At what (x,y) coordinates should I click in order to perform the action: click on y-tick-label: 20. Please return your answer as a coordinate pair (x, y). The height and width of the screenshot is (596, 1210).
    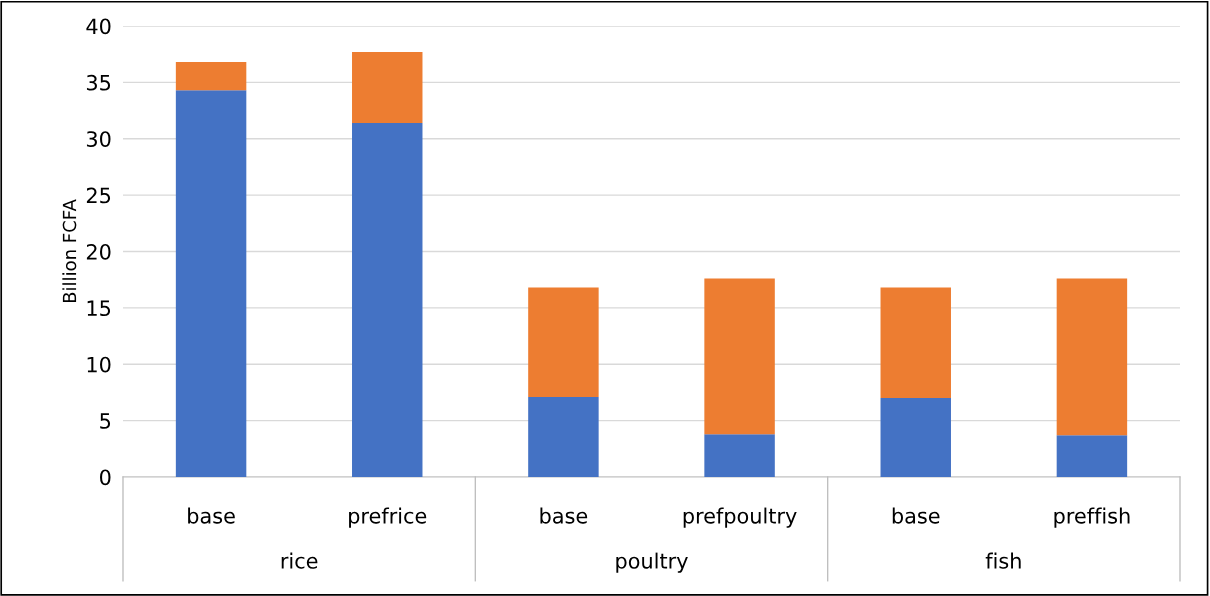
    Looking at the image, I should click on (98, 251).